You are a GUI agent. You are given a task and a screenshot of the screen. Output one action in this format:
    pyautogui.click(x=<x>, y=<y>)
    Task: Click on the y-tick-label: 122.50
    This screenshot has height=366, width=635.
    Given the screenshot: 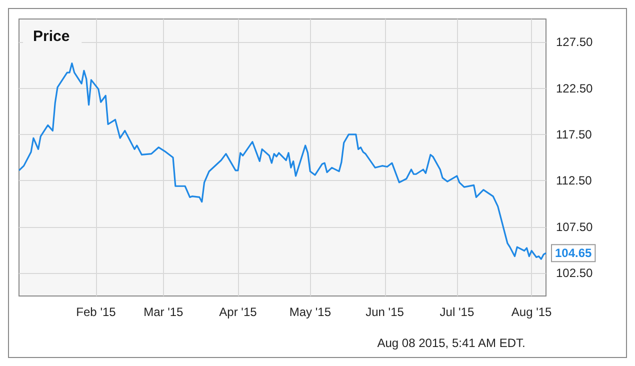 What is the action you would take?
    pyautogui.click(x=575, y=88)
    